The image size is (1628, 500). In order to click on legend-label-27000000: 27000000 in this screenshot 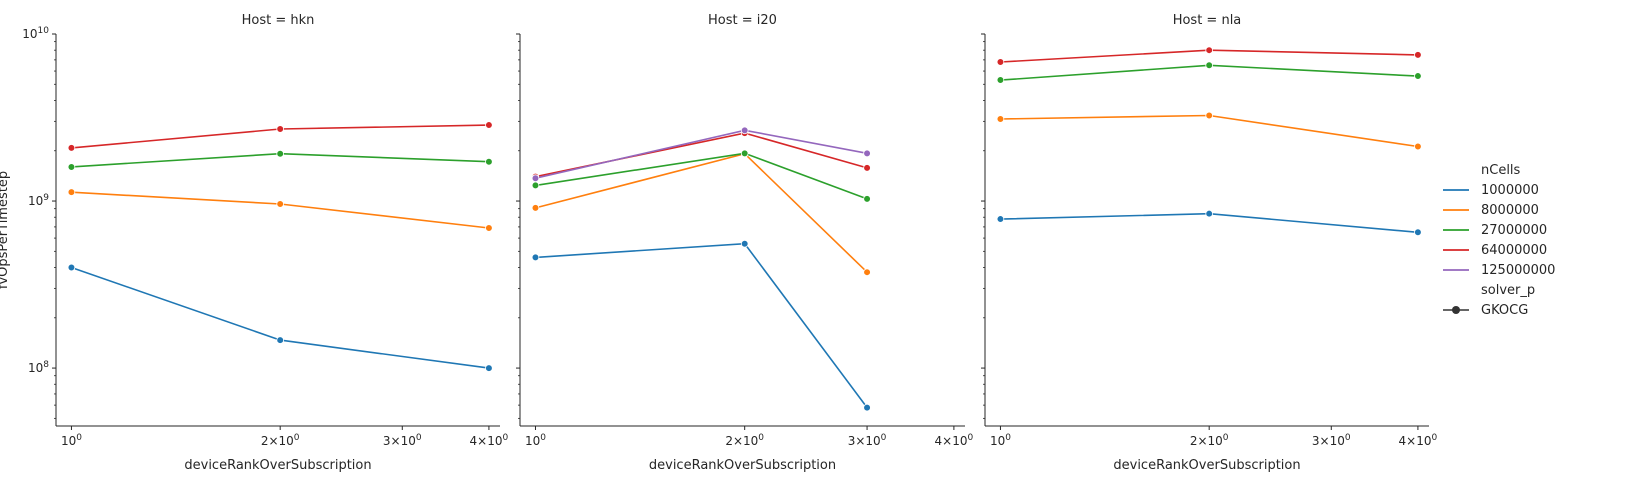, I will do `click(1514, 230)`.